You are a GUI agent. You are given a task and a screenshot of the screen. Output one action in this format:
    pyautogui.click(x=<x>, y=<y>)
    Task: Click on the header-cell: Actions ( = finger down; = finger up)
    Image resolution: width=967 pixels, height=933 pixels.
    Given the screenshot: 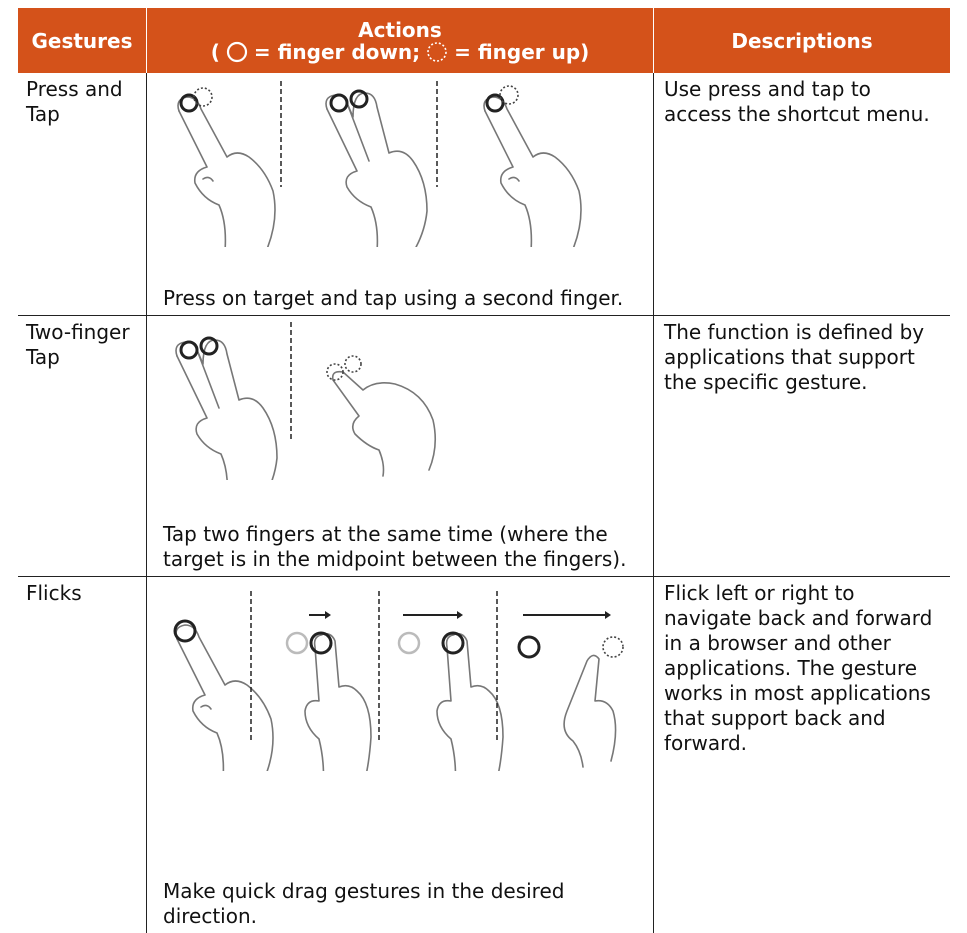 What is the action you would take?
    pyautogui.click(x=399, y=40)
    